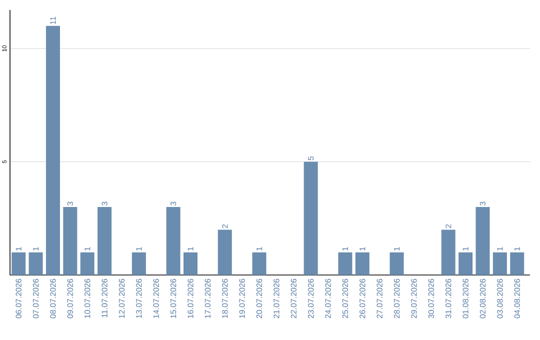 The width and height of the screenshot is (540, 340). I want to click on x-tick-label: 13.07.2026, so click(139, 298).